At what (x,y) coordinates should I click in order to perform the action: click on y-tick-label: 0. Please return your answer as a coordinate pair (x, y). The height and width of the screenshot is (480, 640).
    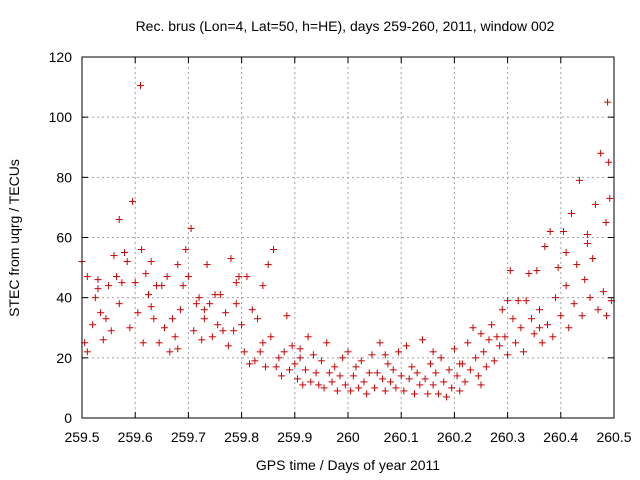
    Looking at the image, I should click on (68, 418).